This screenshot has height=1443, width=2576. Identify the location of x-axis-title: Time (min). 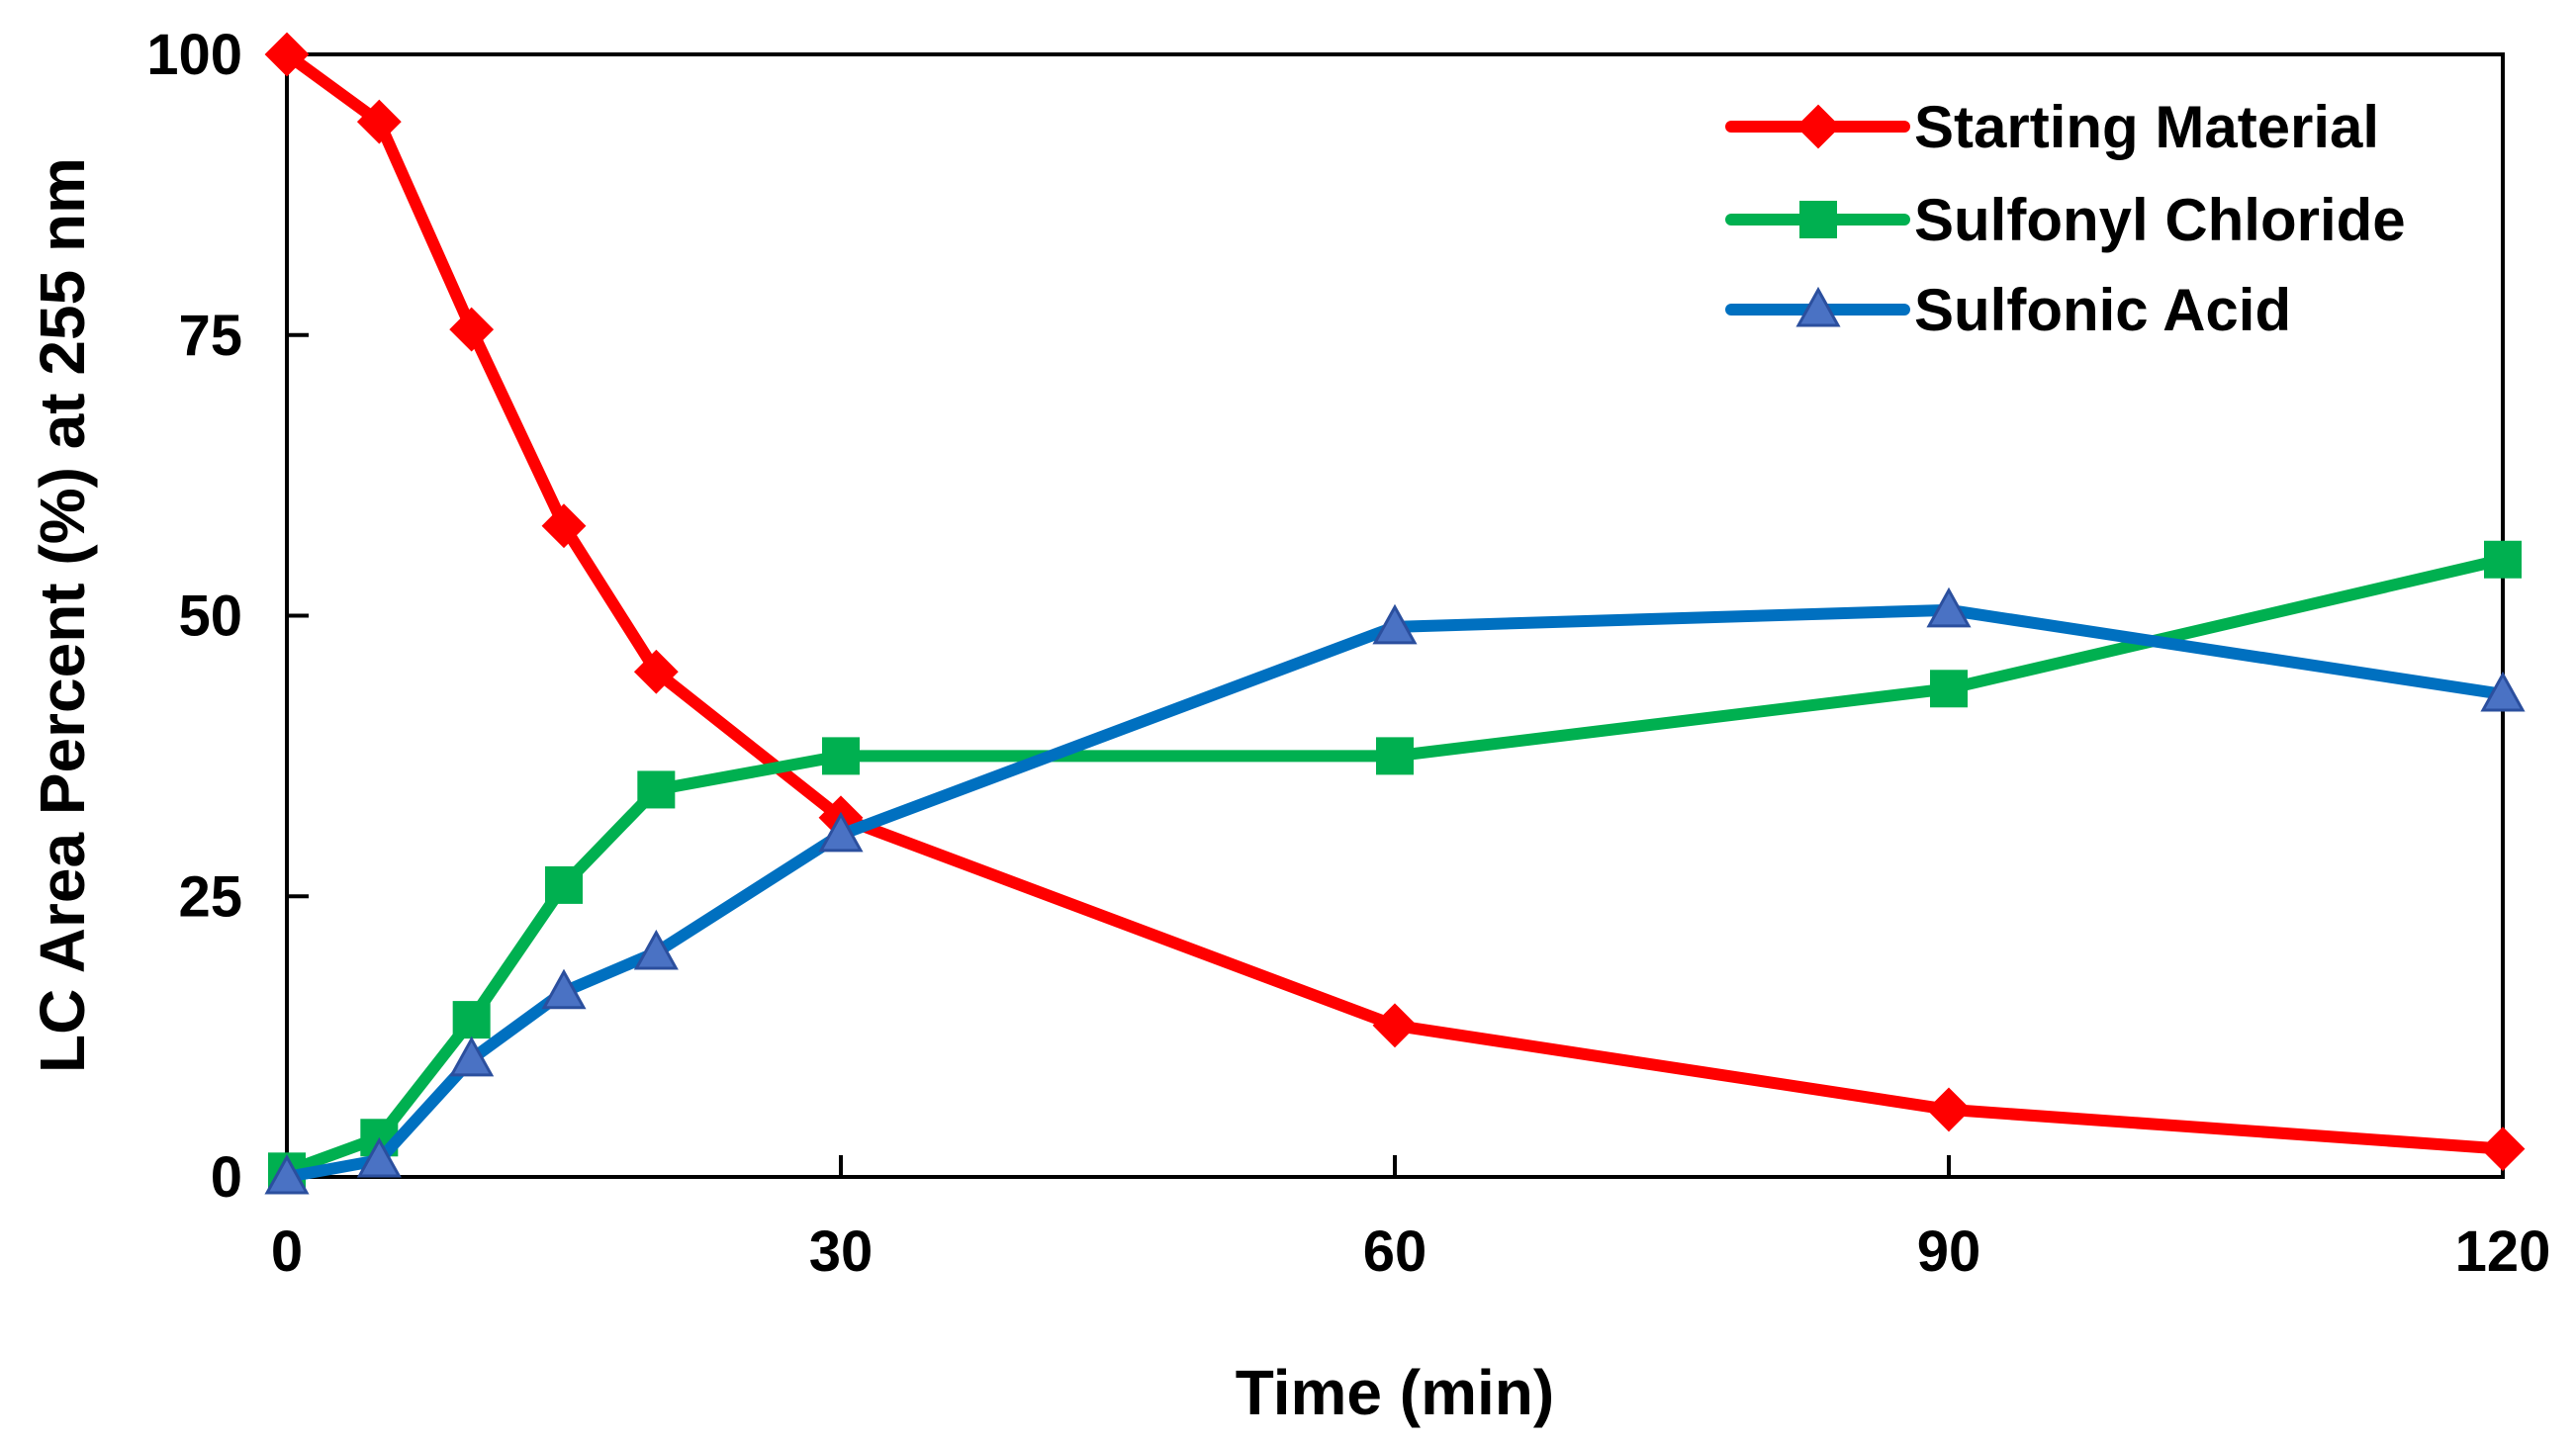
(1395, 1393).